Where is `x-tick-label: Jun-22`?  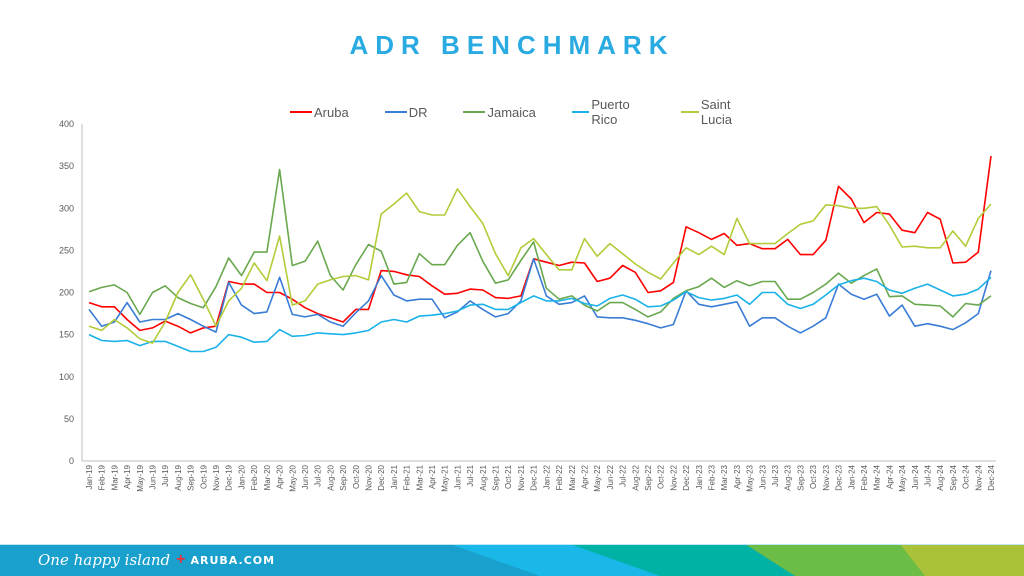
x-tick-label: Jun-22 is located at coordinates (610, 476).